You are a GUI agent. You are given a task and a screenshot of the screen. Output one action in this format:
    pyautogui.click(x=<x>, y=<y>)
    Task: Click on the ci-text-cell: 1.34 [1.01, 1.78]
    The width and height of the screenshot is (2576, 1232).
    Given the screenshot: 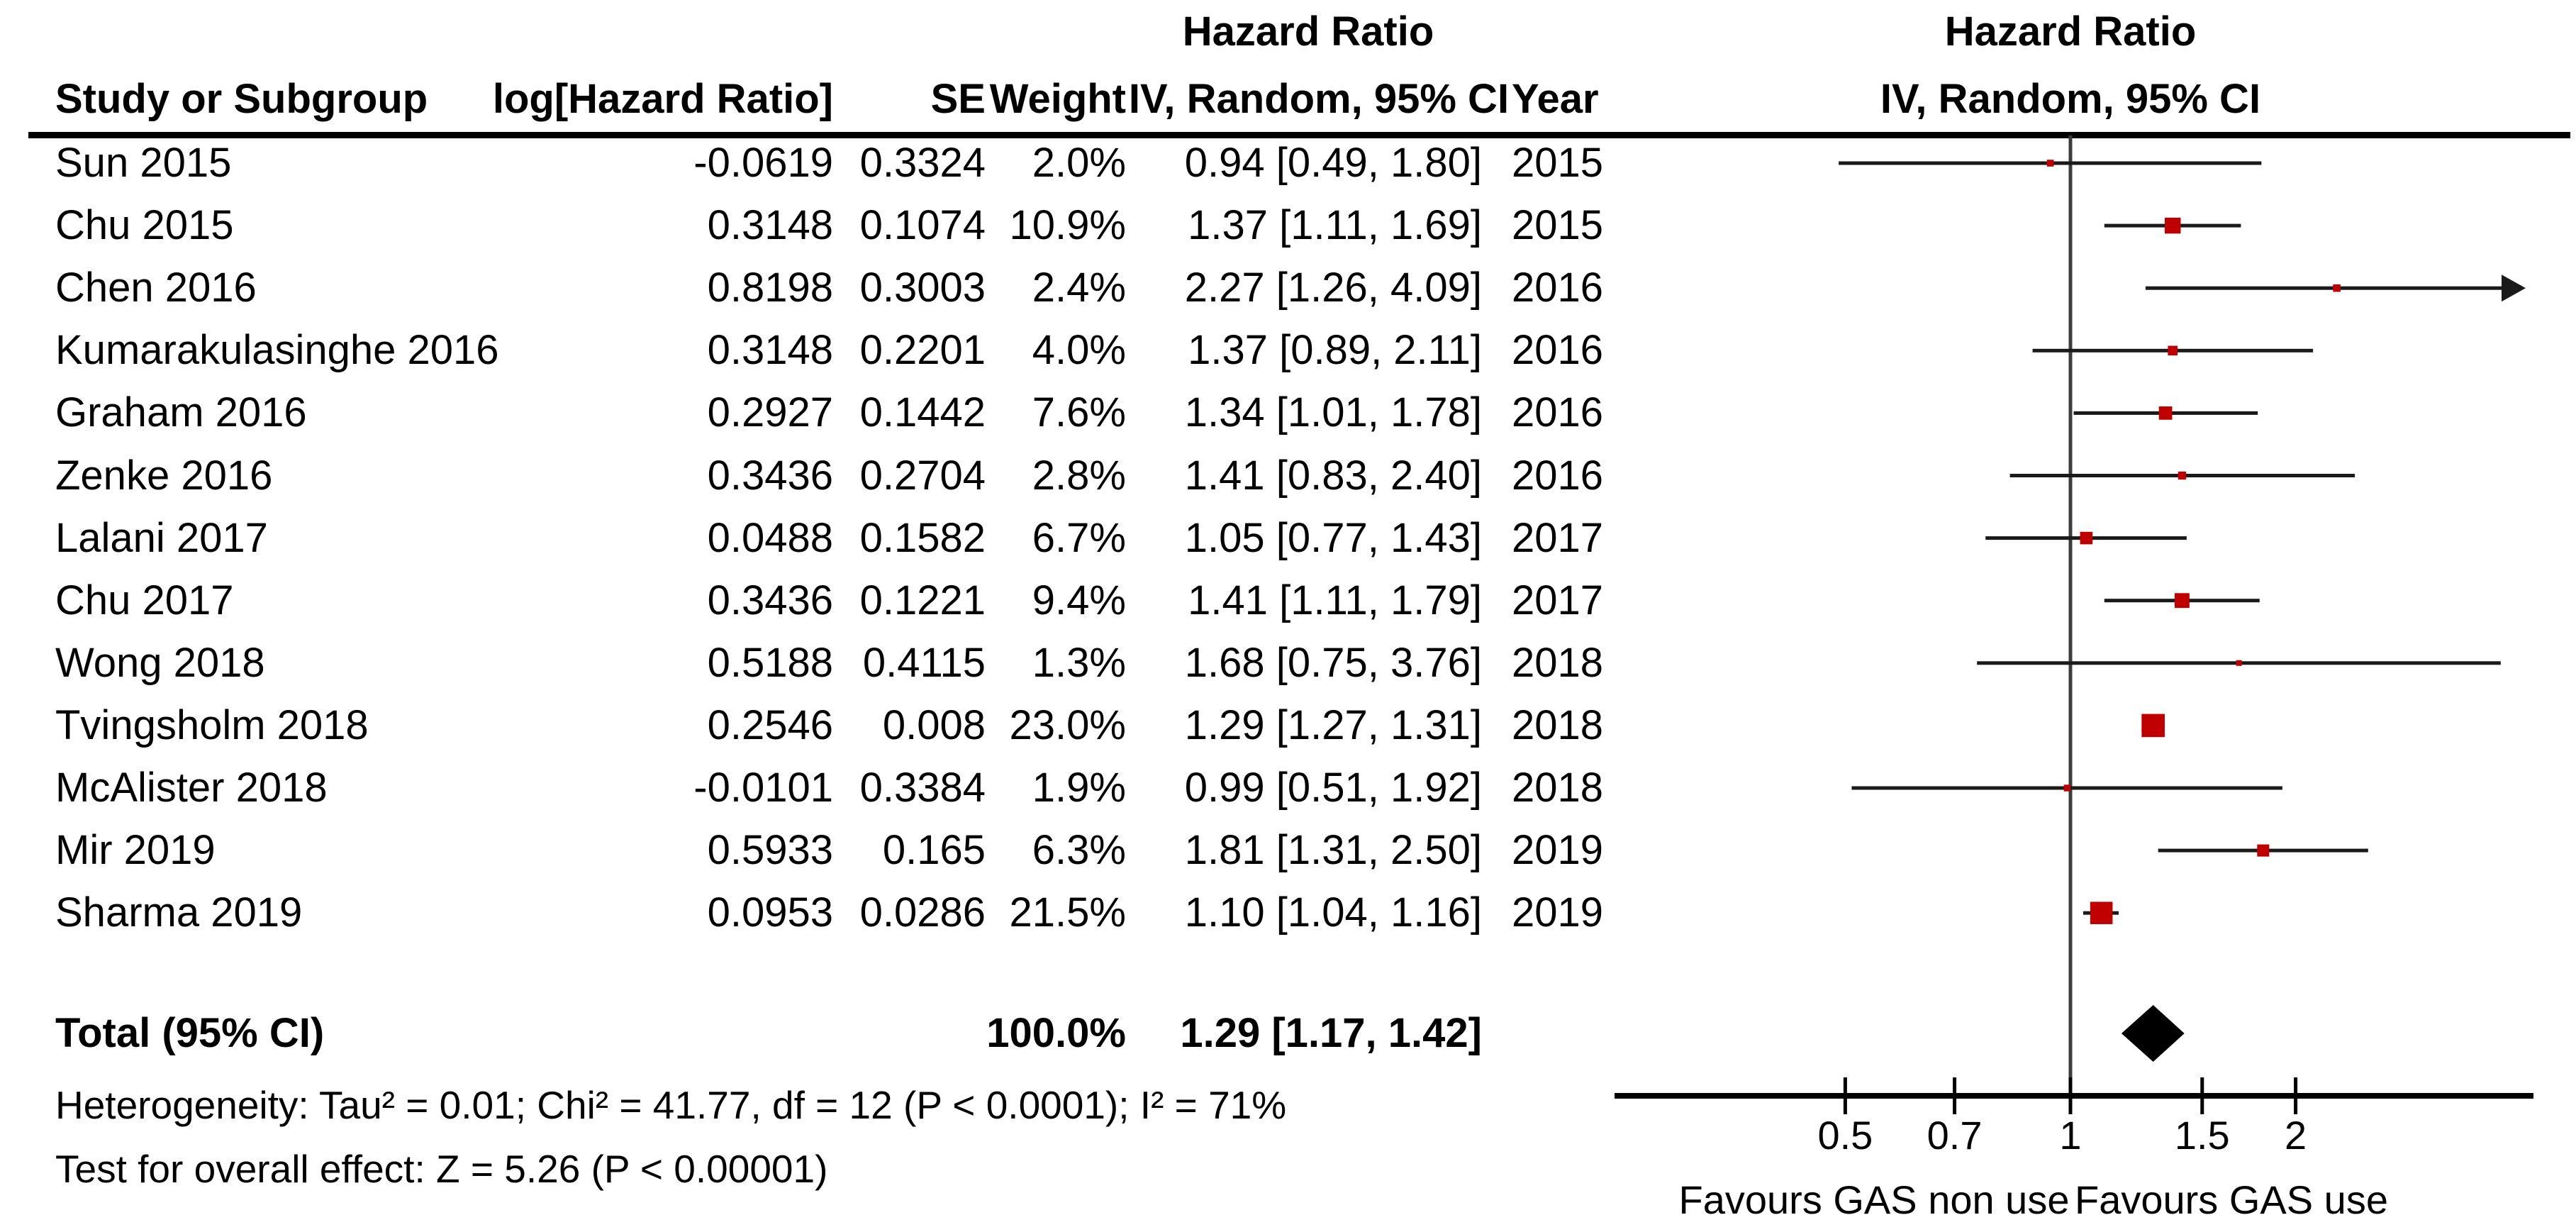 What is the action you would take?
    pyautogui.click(x=1333, y=413)
    